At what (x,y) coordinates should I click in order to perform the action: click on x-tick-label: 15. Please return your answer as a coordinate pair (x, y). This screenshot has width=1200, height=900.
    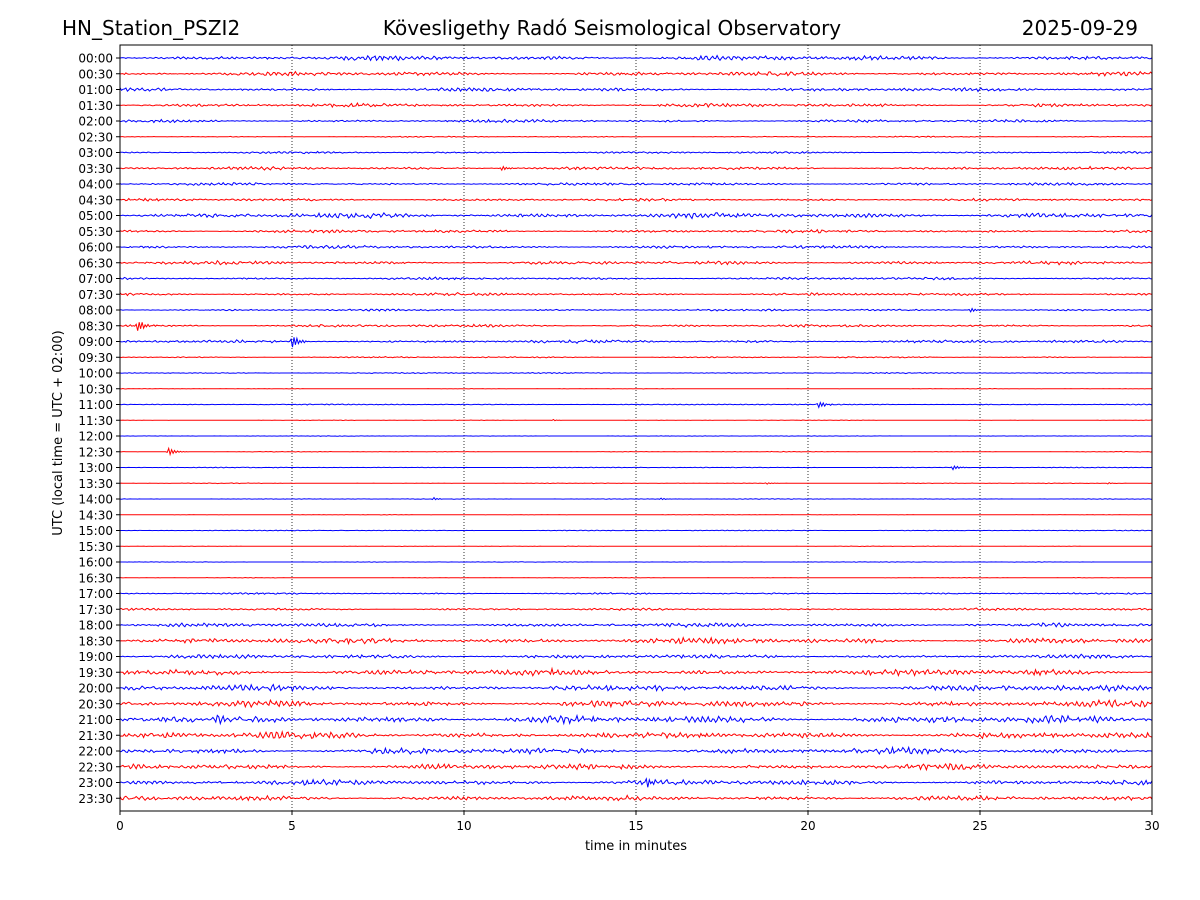
    Looking at the image, I should click on (635, 826).